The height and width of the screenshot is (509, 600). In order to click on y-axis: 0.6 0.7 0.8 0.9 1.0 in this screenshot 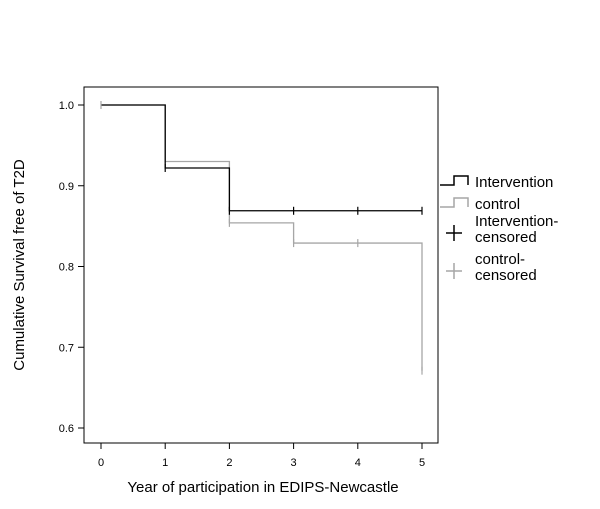, I will do `click(71, 267)`.